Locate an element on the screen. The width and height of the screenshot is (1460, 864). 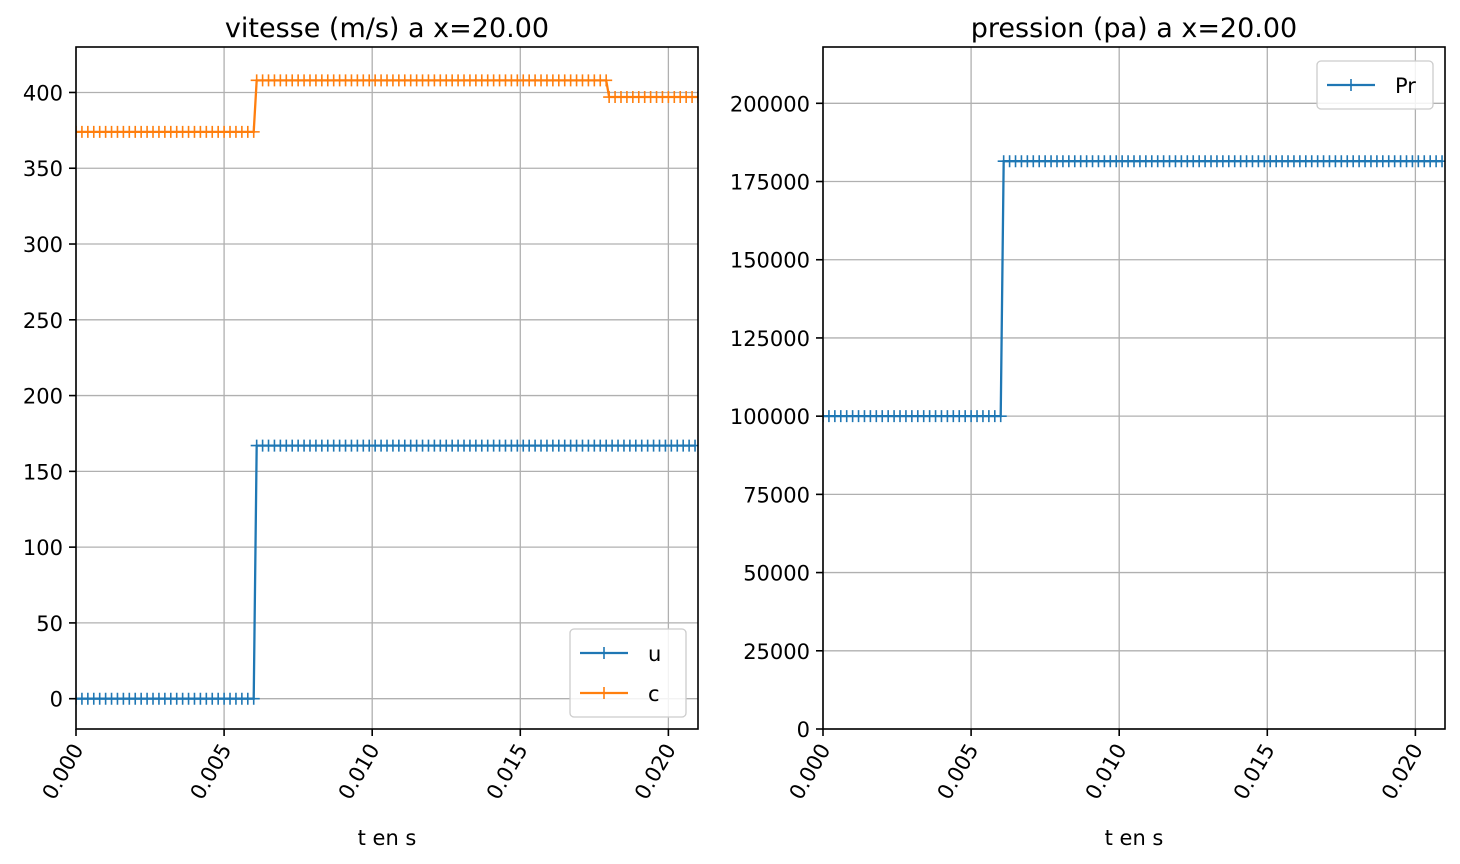
velocity-xtick-label: 0.005 is located at coordinates (211, 772).